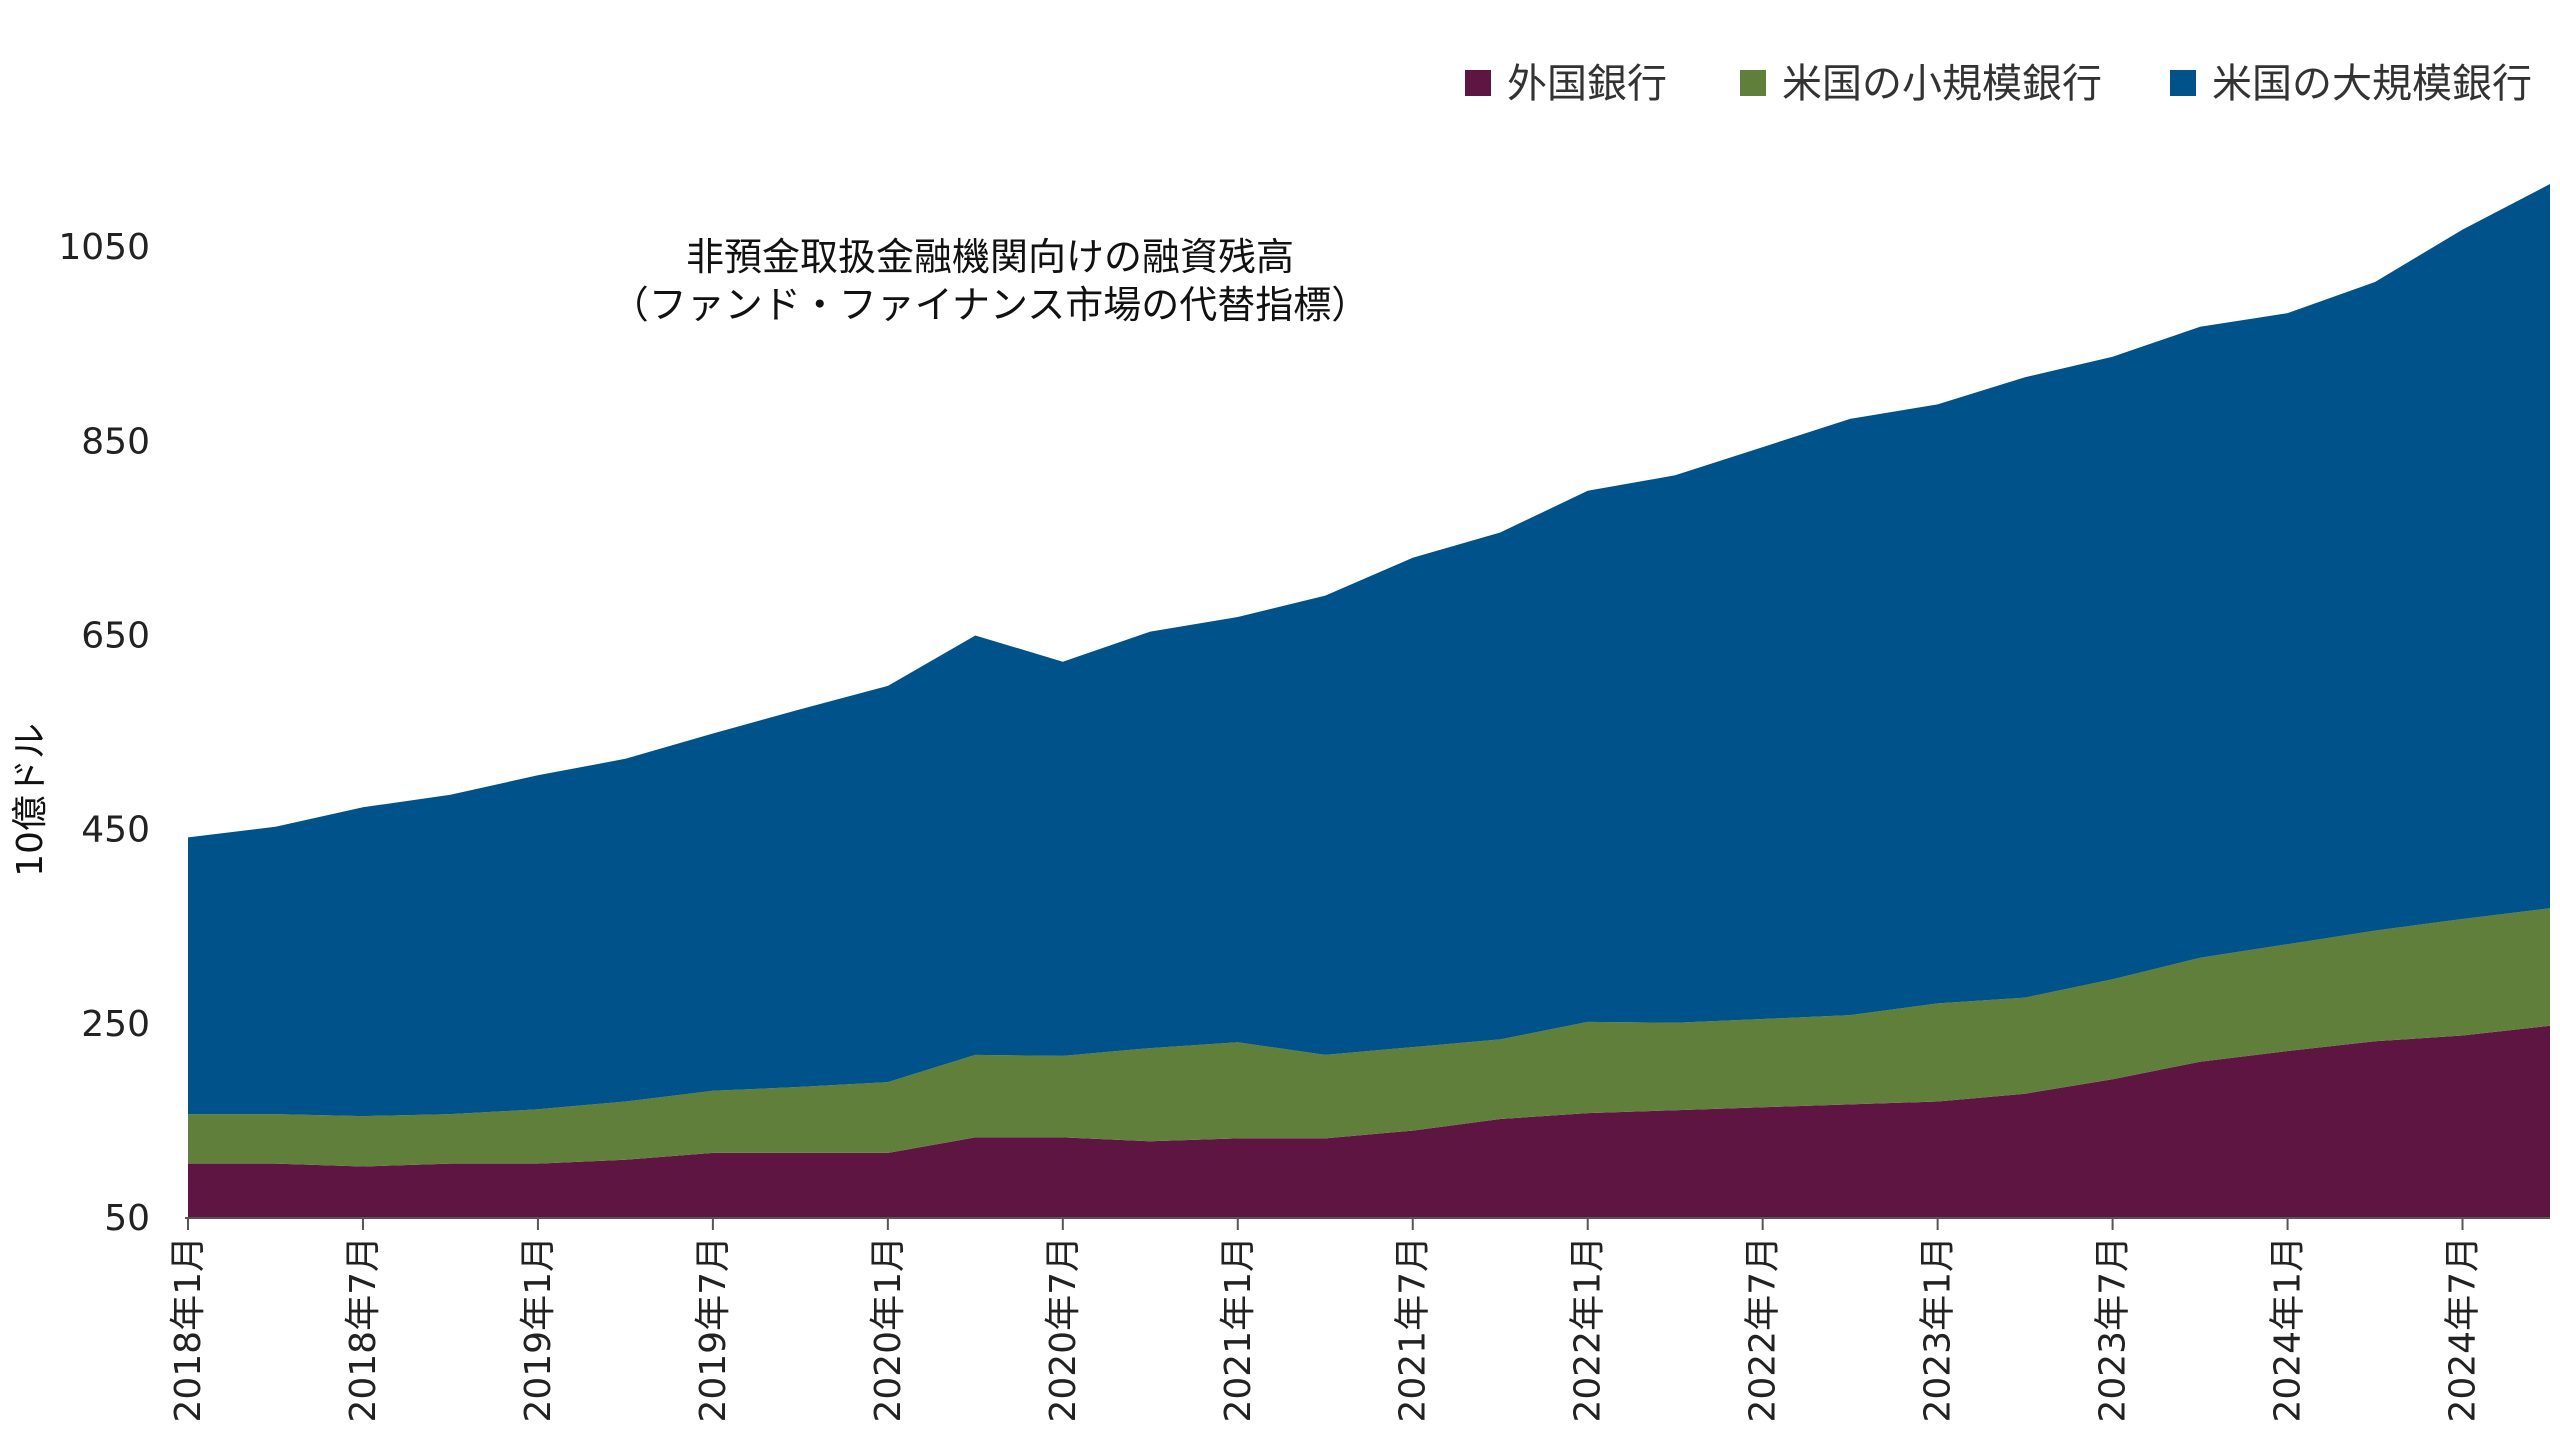 The height and width of the screenshot is (1440, 2560). What do you see at coordinates (188, 1329) in the screenshot?
I see `x-tick-label: 2018年1月` at bounding box center [188, 1329].